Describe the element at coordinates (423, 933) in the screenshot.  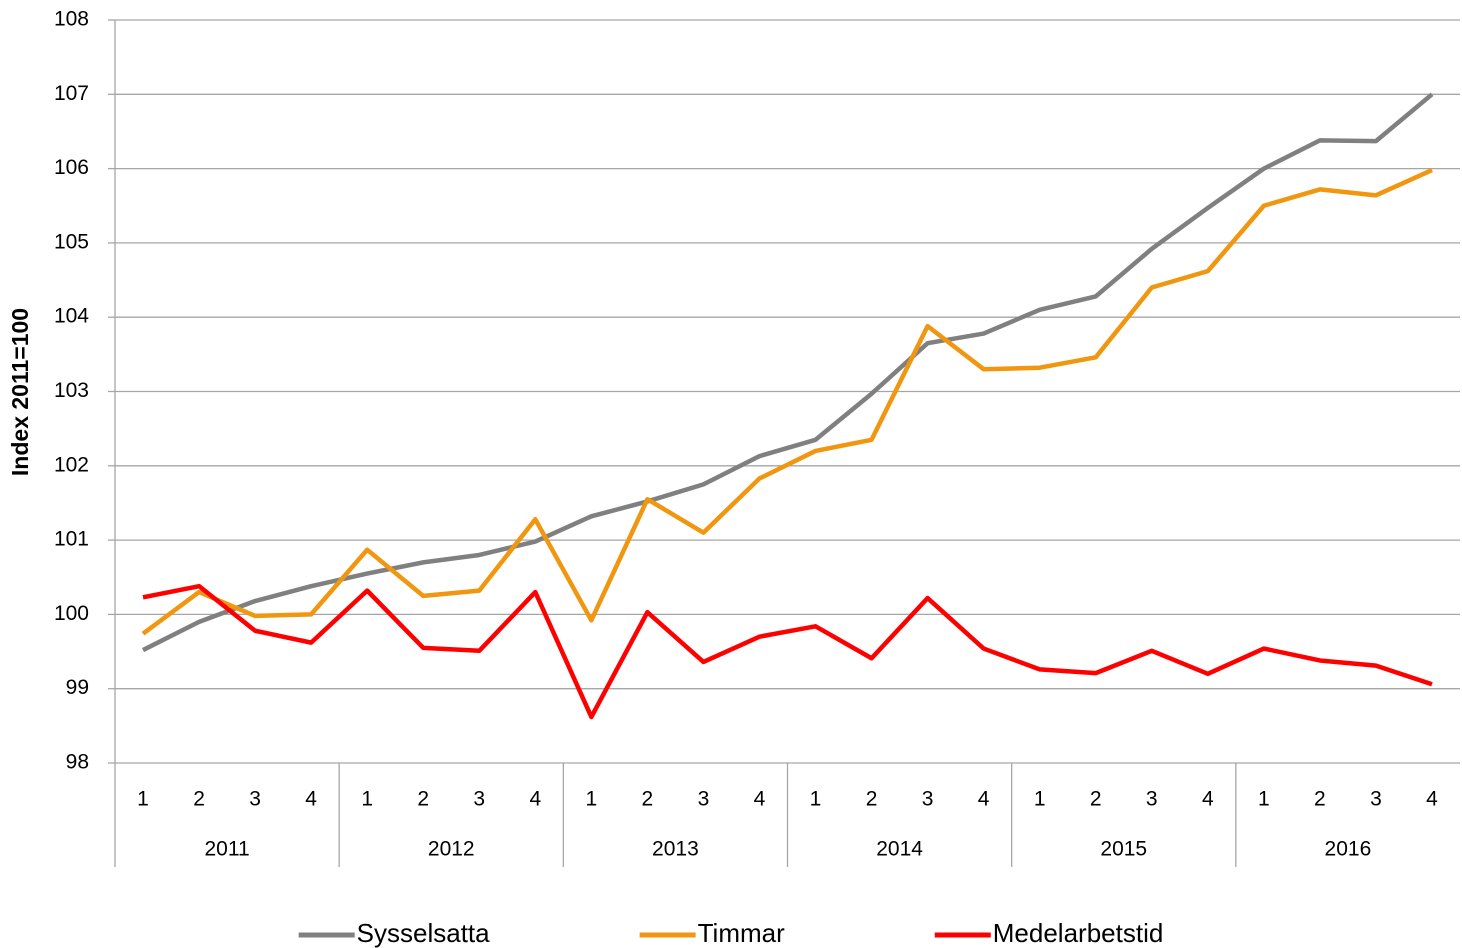
I see `legend-label: Sysselsatta` at that location.